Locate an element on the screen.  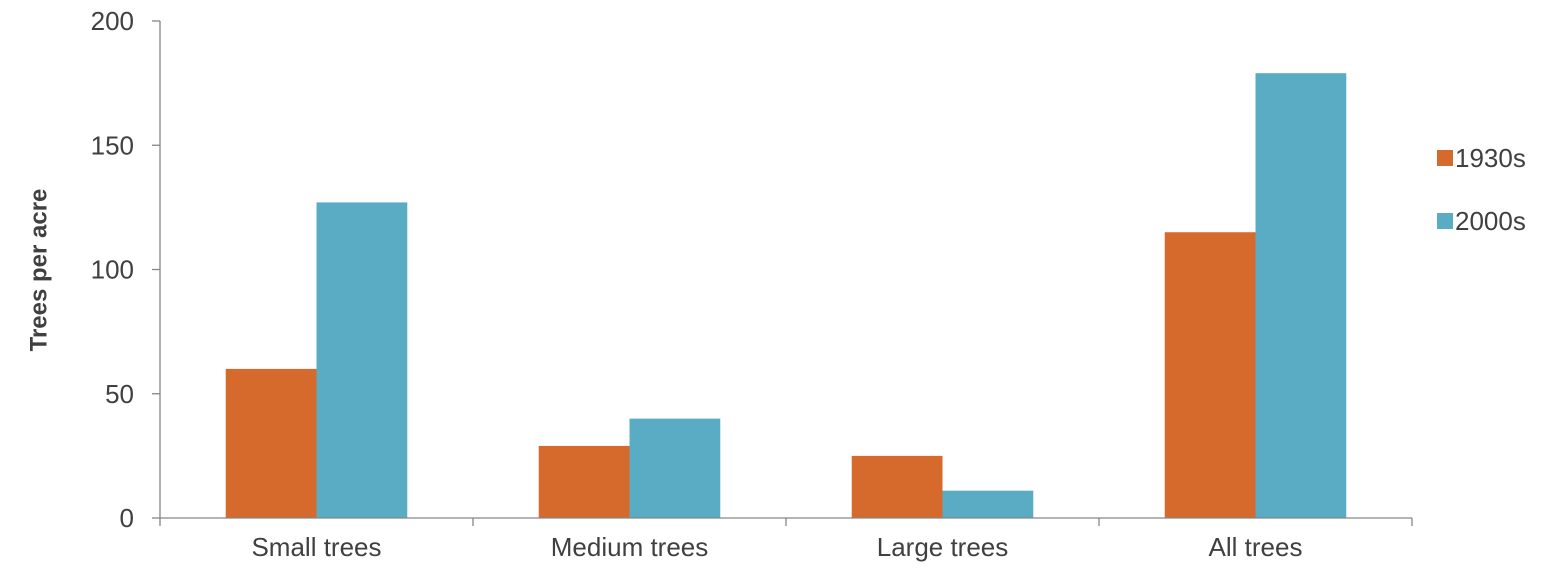
bar-2000s-medium-trees is located at coordinates (675, 468).